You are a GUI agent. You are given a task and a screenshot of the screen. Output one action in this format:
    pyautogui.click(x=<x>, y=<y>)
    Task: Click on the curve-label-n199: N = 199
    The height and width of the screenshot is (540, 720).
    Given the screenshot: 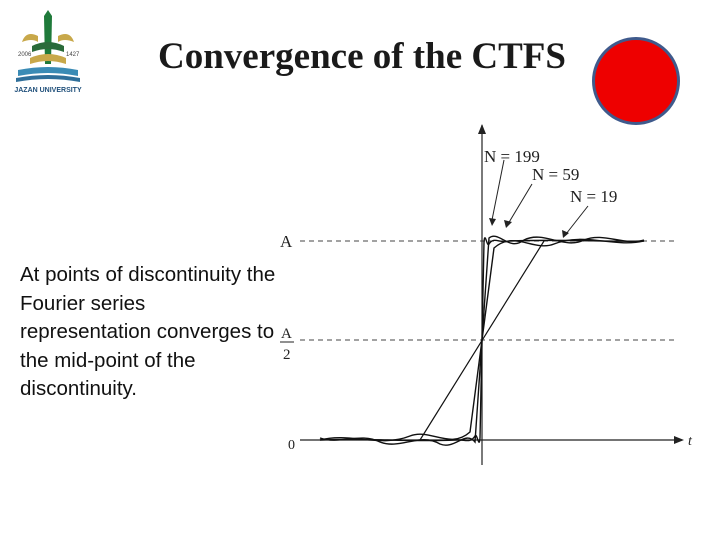 What is the action you would take?
    pyautogui.click(x=512, y=156)
    